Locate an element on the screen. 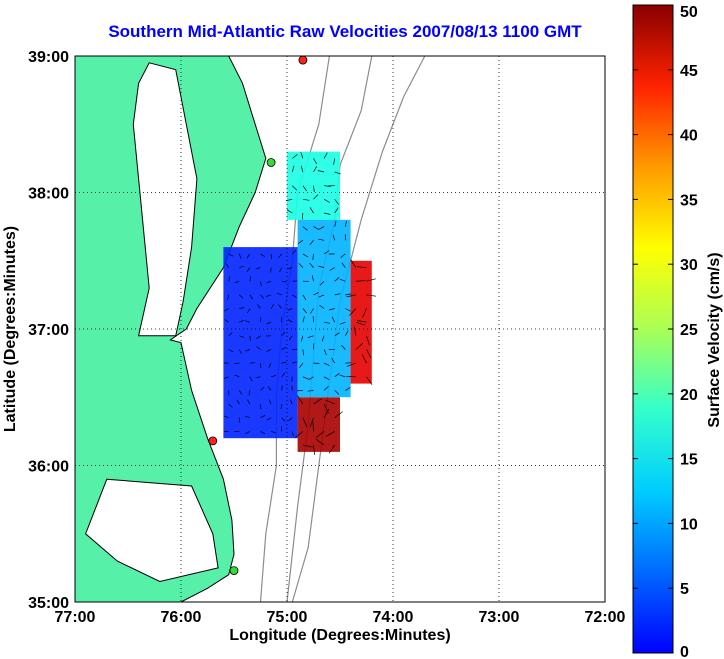 The height and width of the screenshot is (659, 724). colorbar-tick-label: 10 is located at coordinates (689, 524).